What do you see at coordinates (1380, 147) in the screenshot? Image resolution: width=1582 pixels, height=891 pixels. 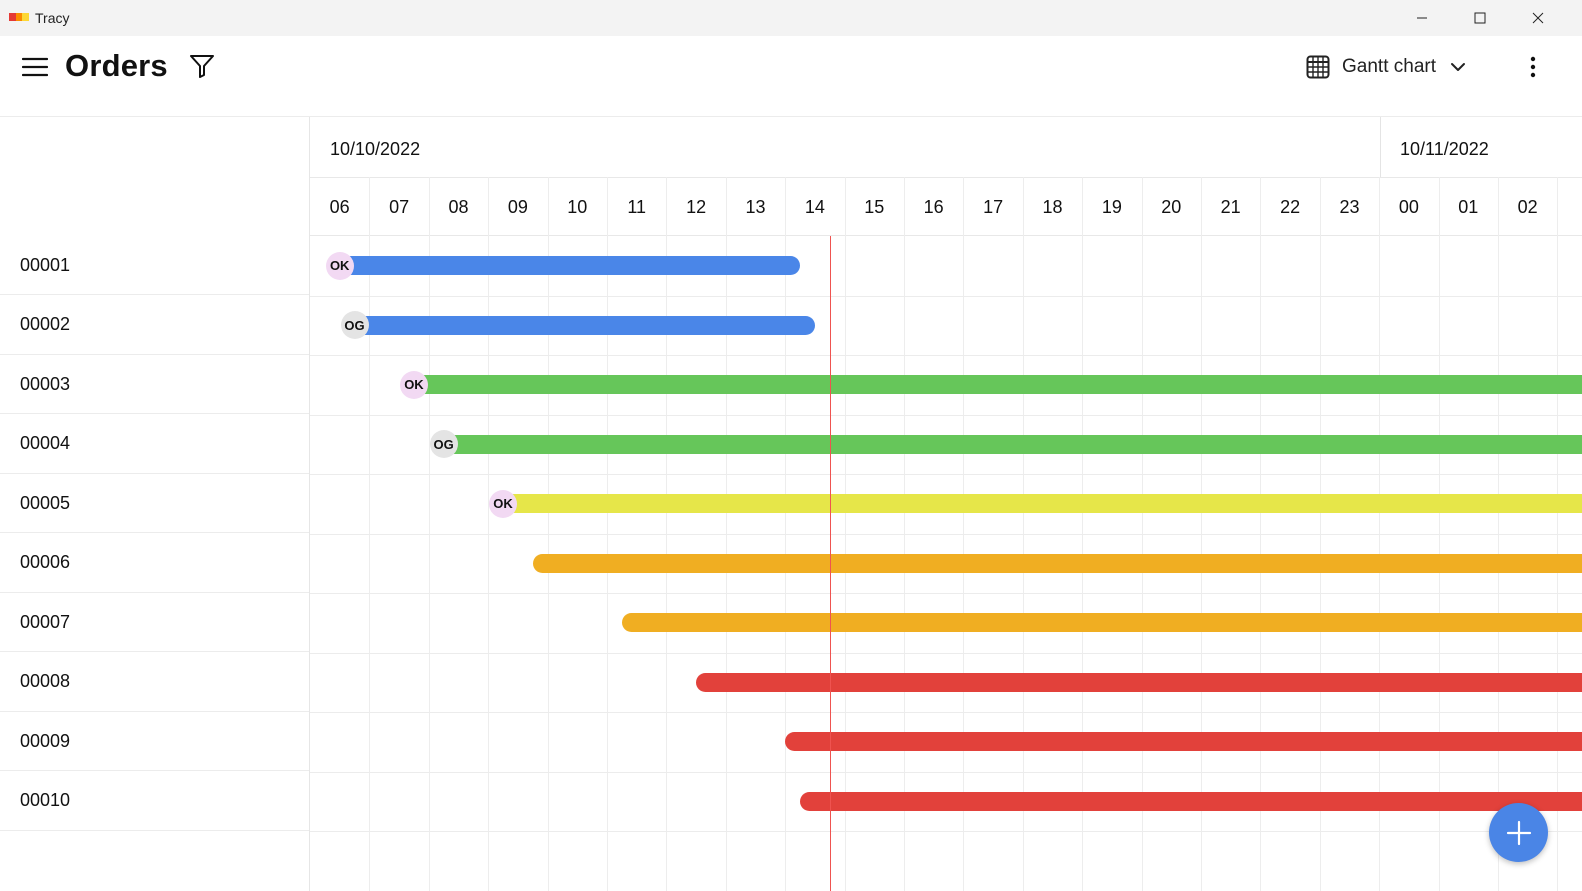 I see `date-separator` at bounding box center [1380, 147].